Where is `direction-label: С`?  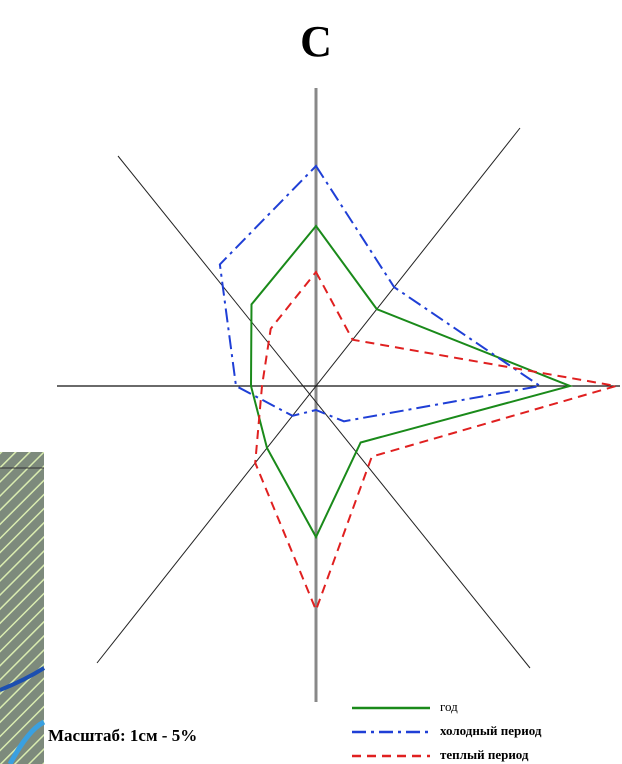 direction-label: С is located at coordinates (316, 41).